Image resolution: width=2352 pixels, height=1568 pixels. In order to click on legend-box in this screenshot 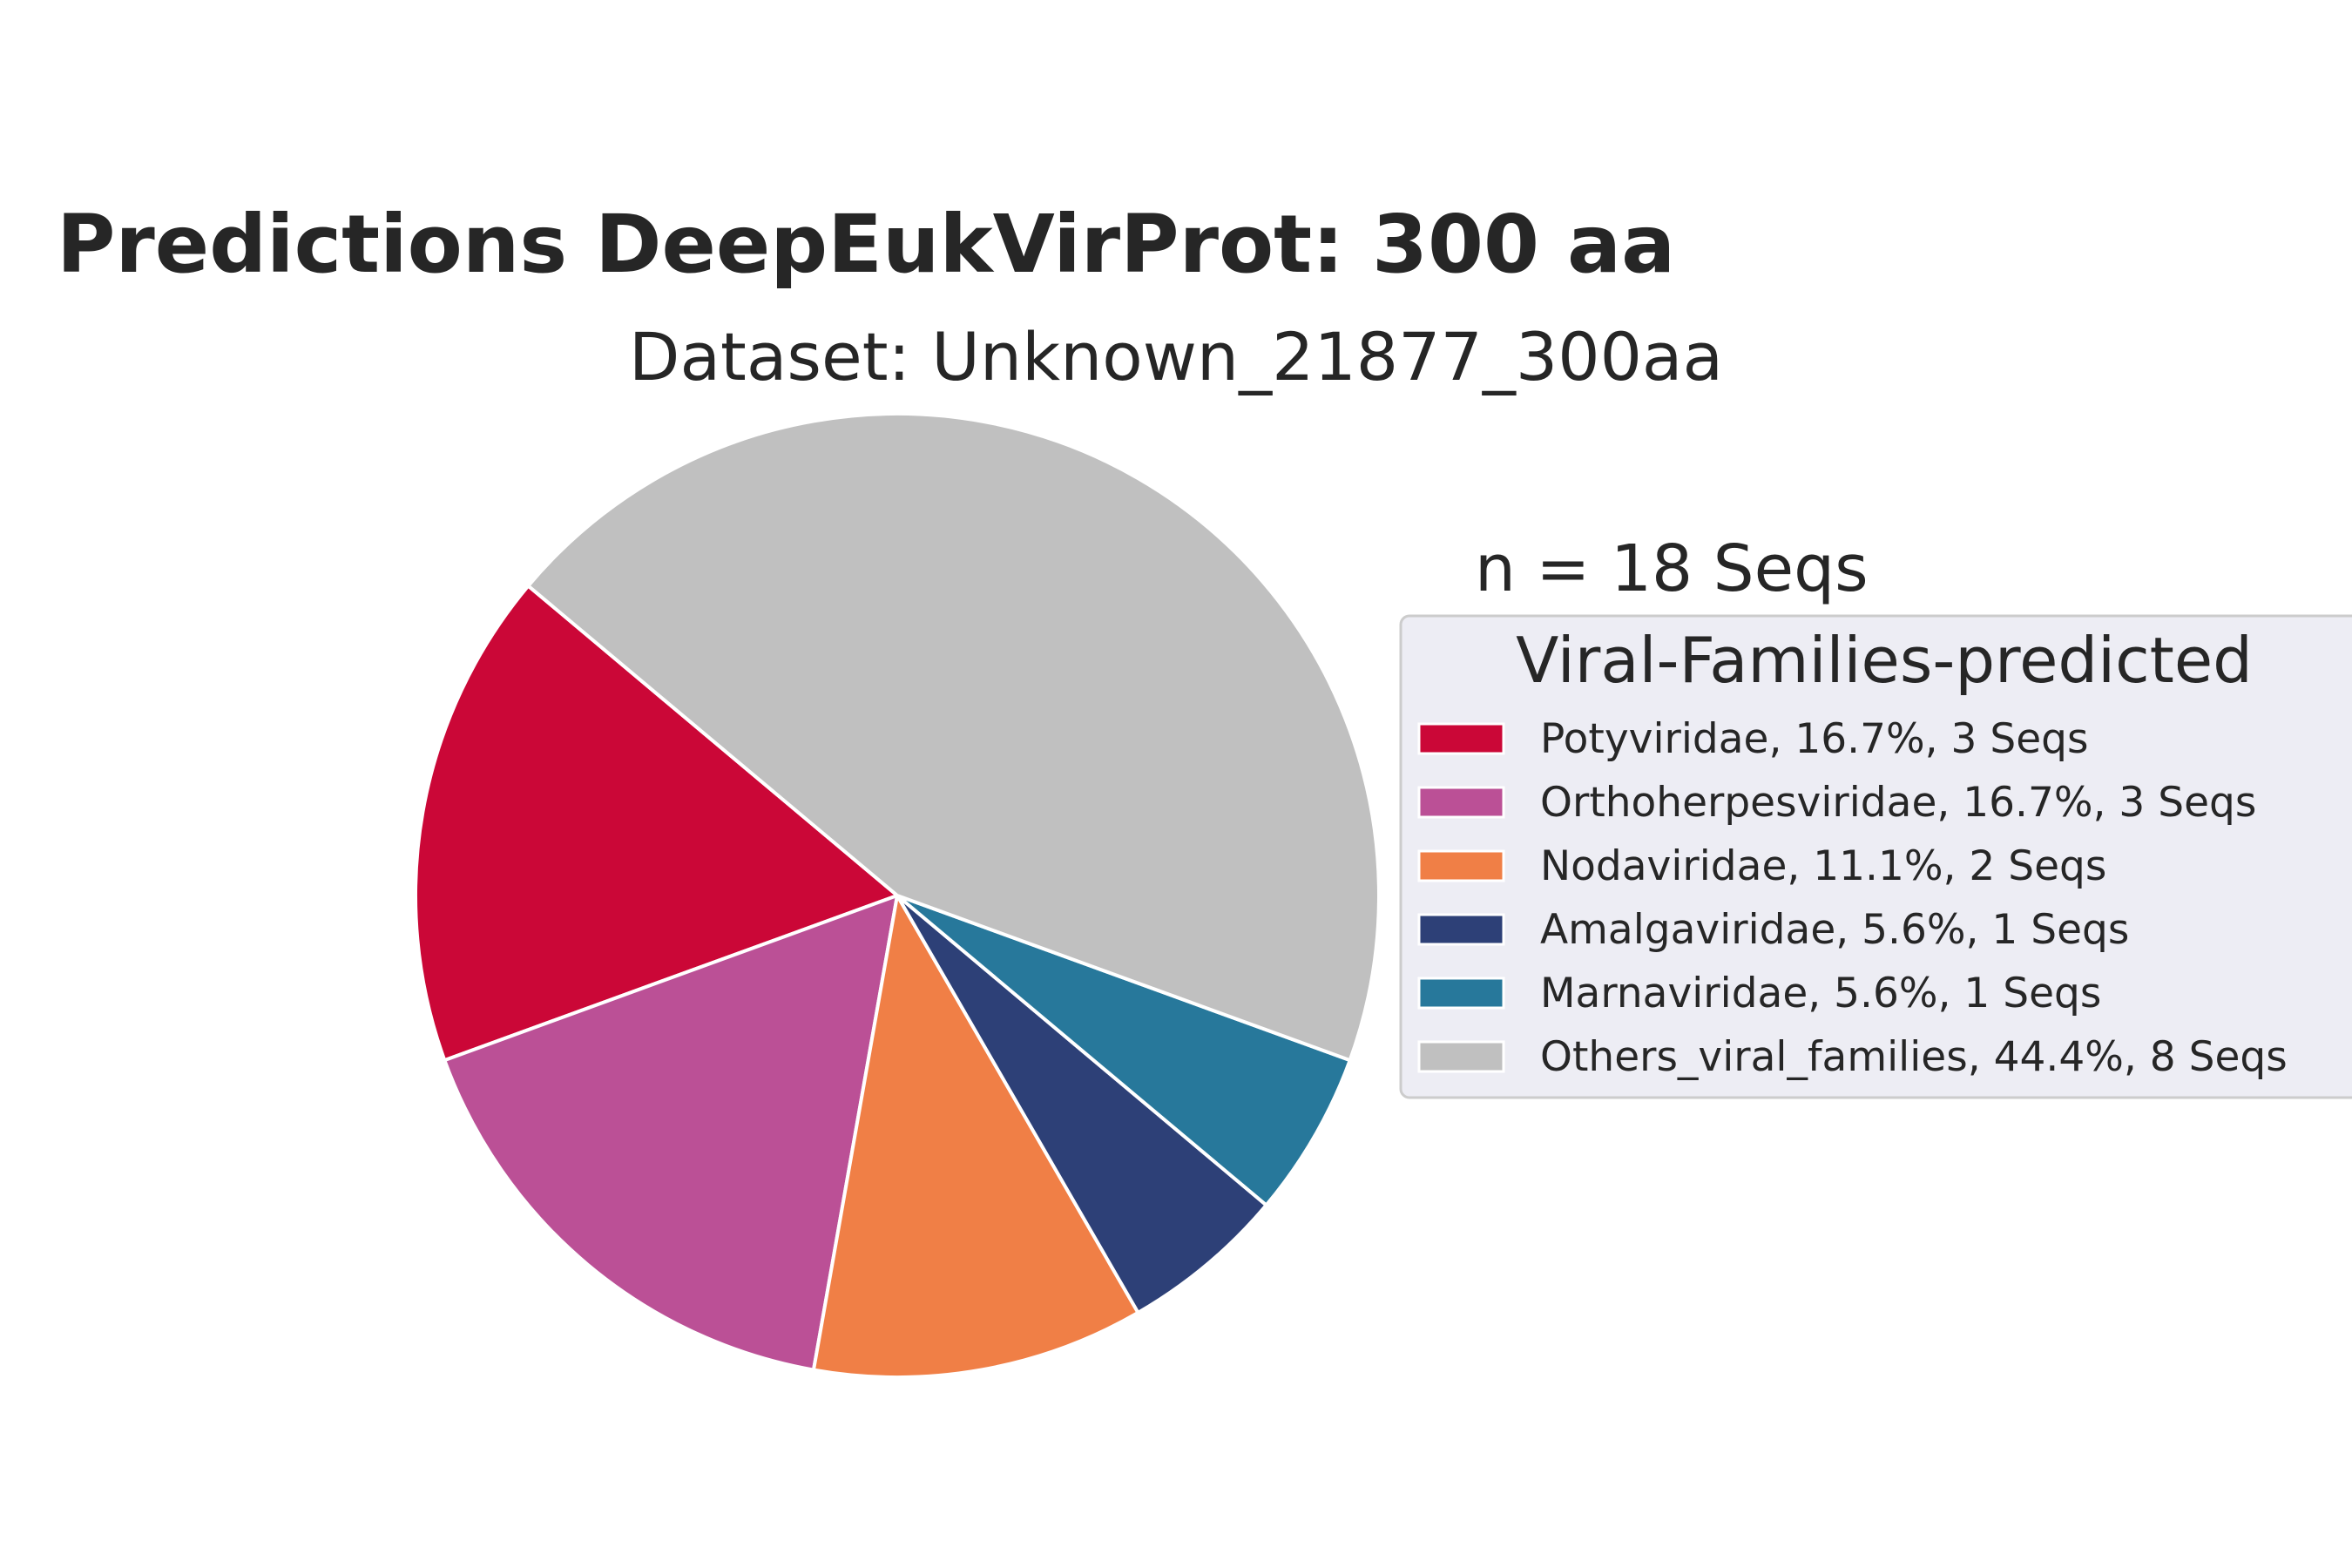, I will do `click(1876, 856)`.